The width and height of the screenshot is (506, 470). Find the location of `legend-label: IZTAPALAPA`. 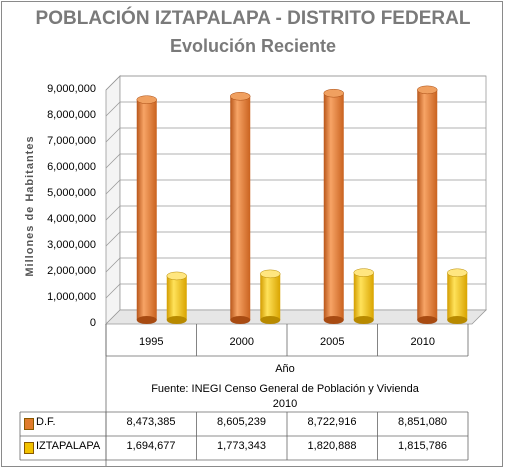

legend-label: IZTAPALAPA is located at coordinates (68, 446).